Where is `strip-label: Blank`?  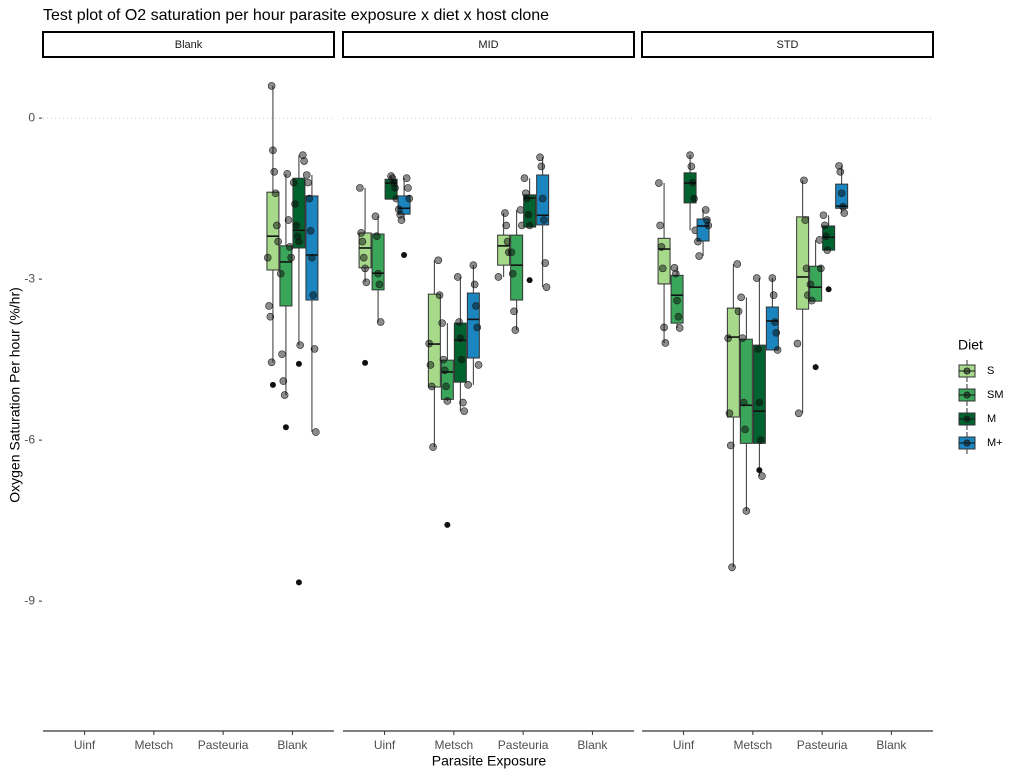 strip-label: Blank is located at coordinates (189, 45).